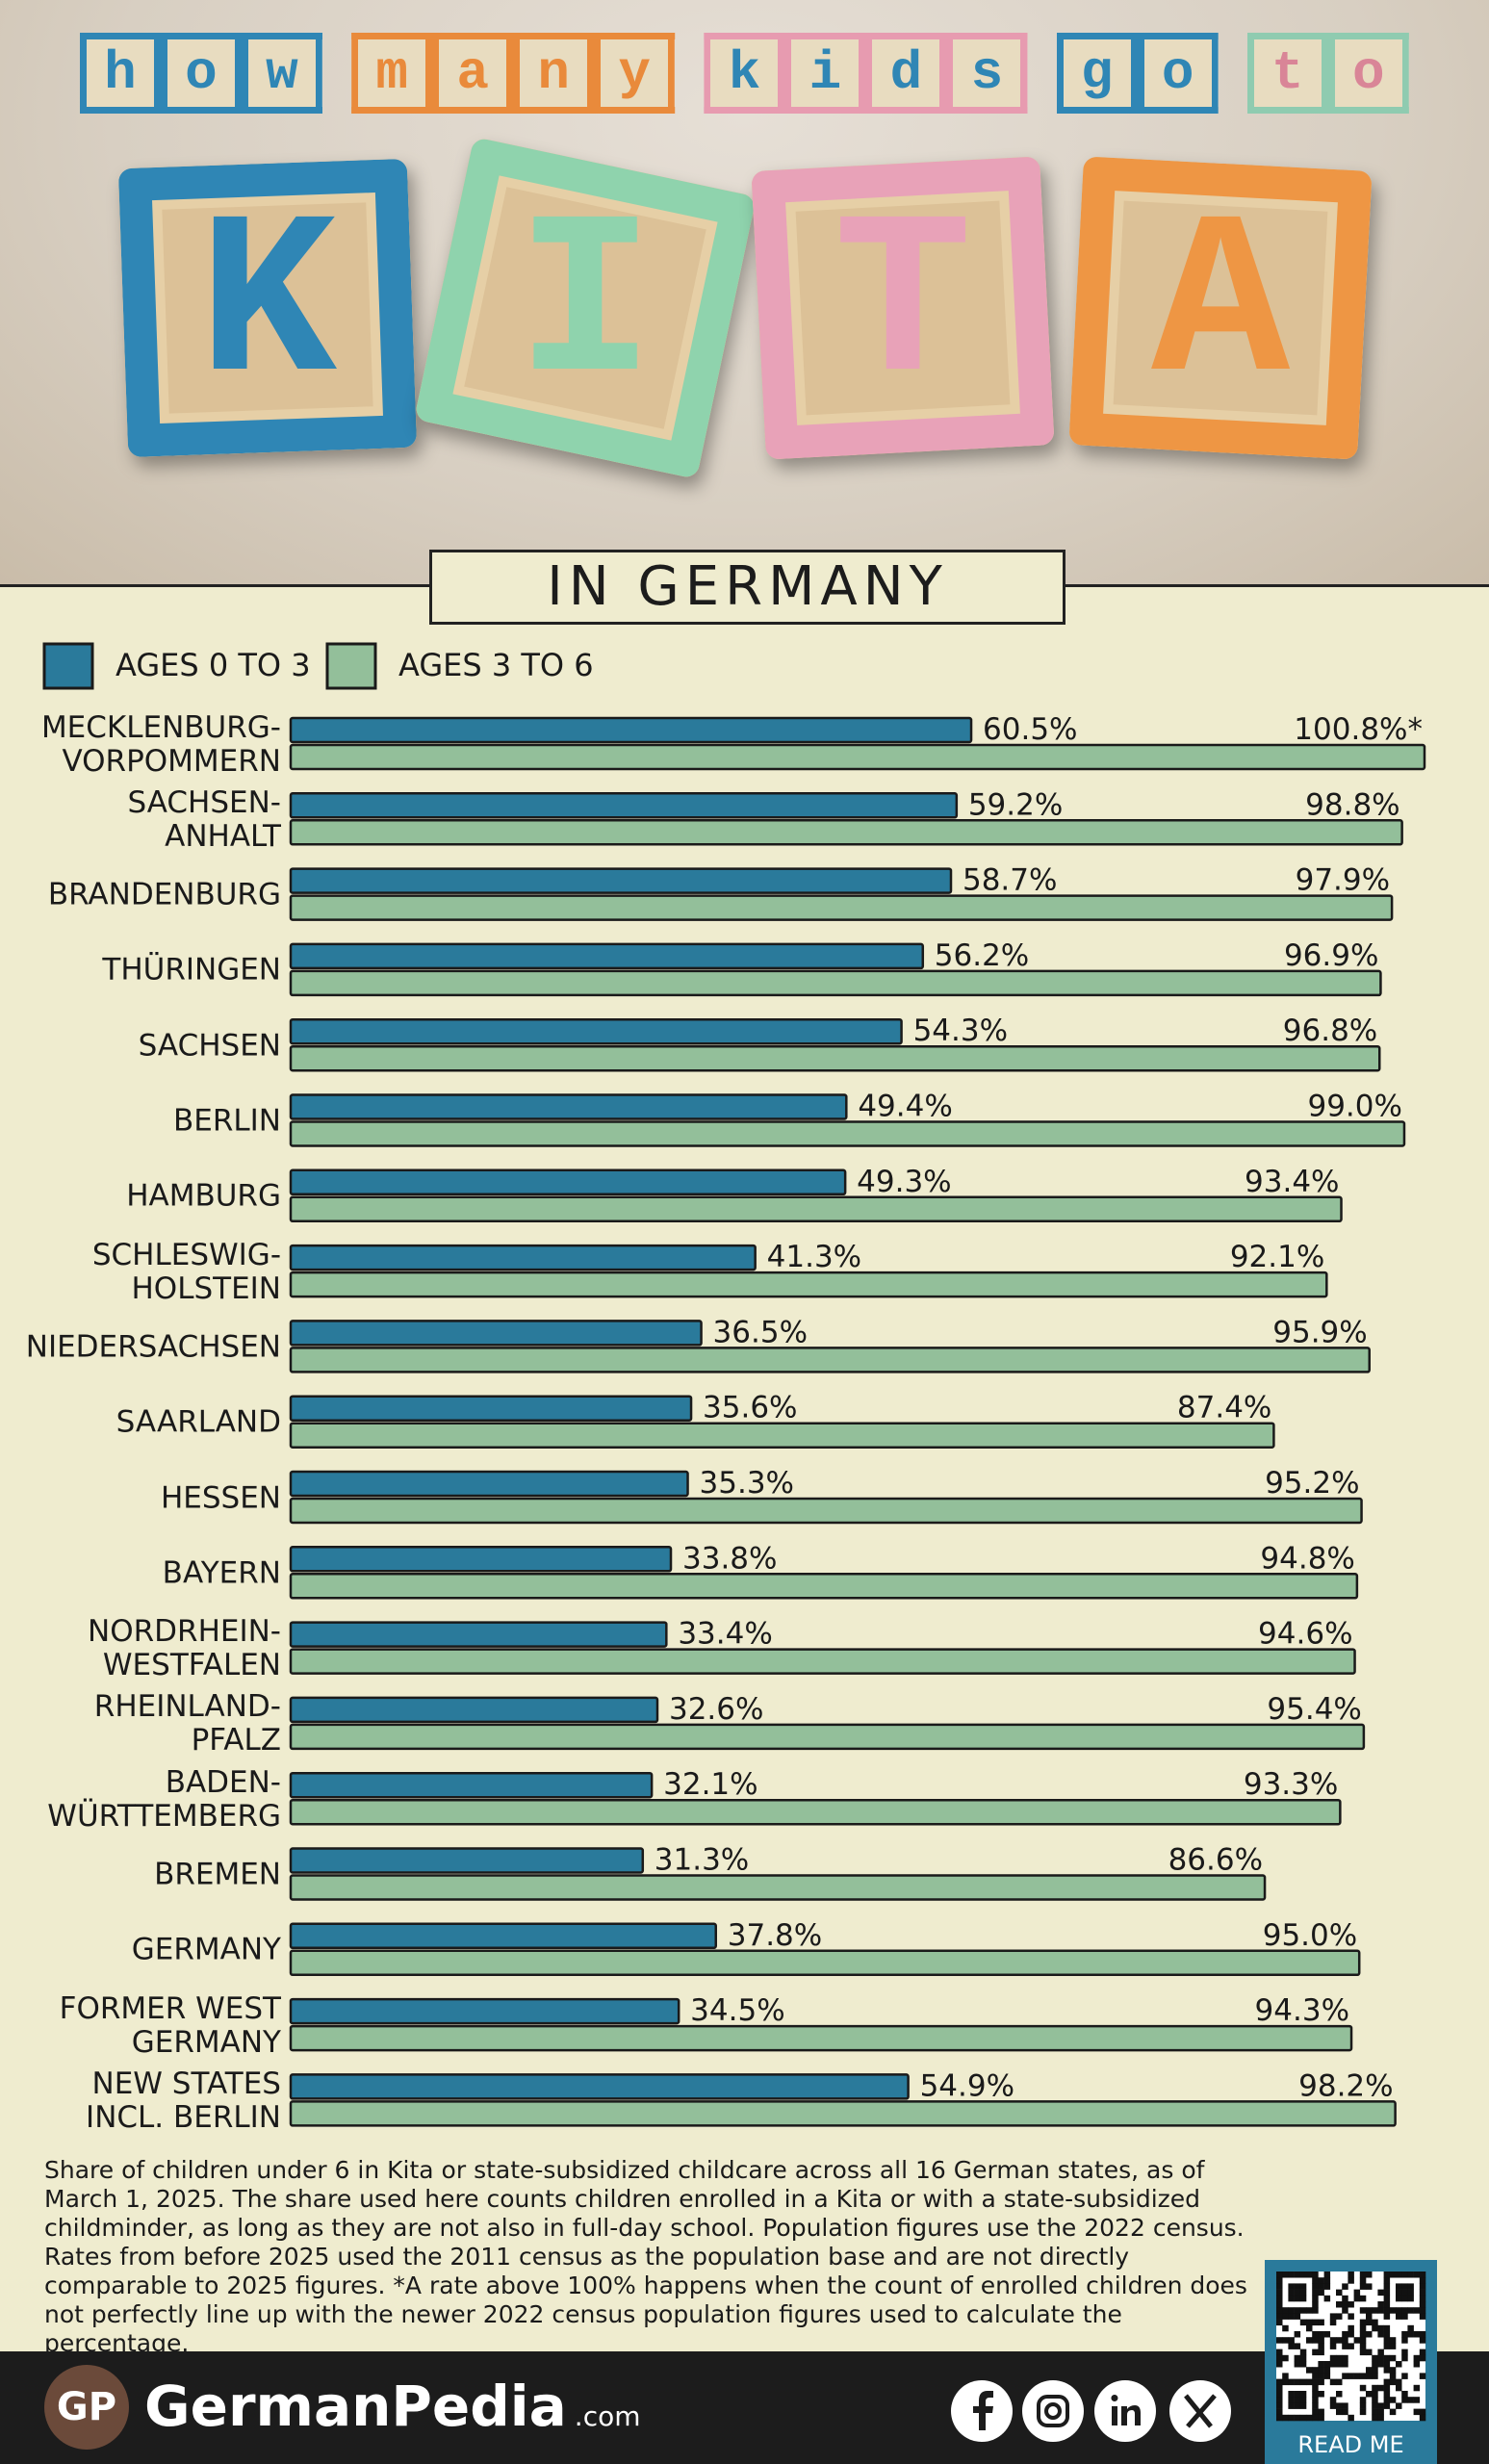  Describe the element at coordinates (213, 665) in the screenshot. I see `legend-label: AGES 0 TO 3` at that location.